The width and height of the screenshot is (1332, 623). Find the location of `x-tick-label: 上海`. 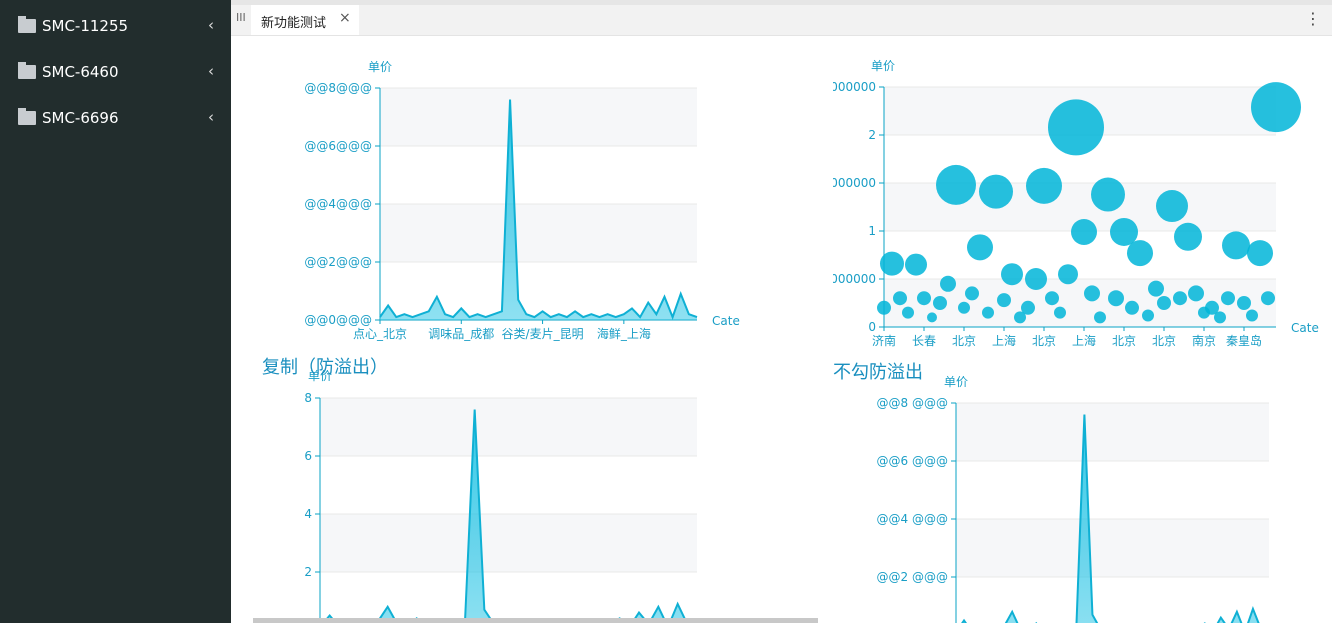

x-tick-label: 上海 is located at coordinates (1084, 340).